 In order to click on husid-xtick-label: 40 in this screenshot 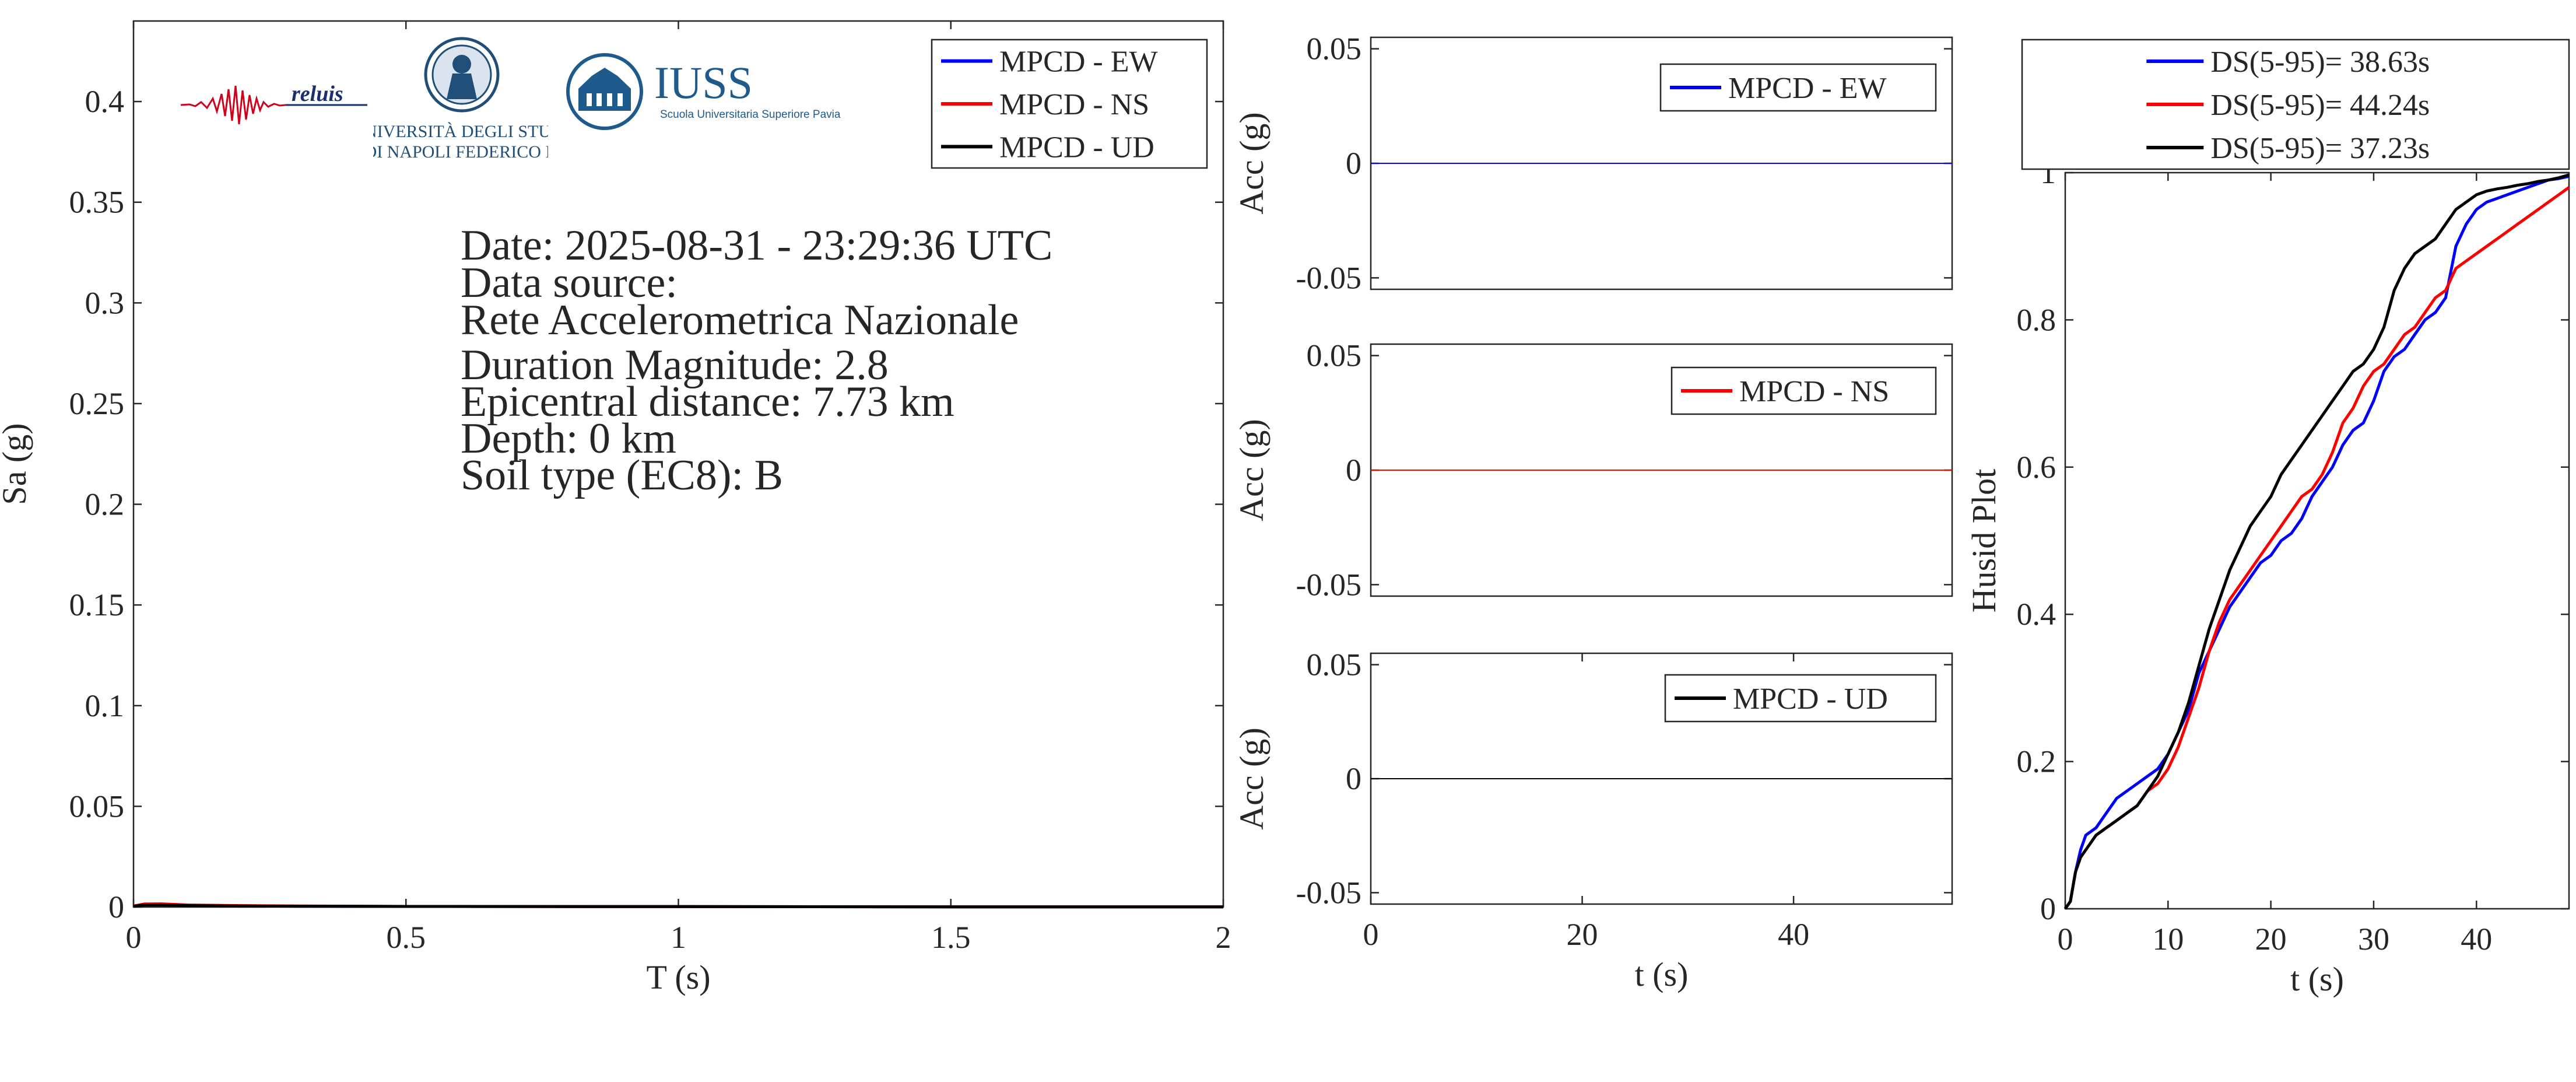, I will do `click(2476, 939)`.